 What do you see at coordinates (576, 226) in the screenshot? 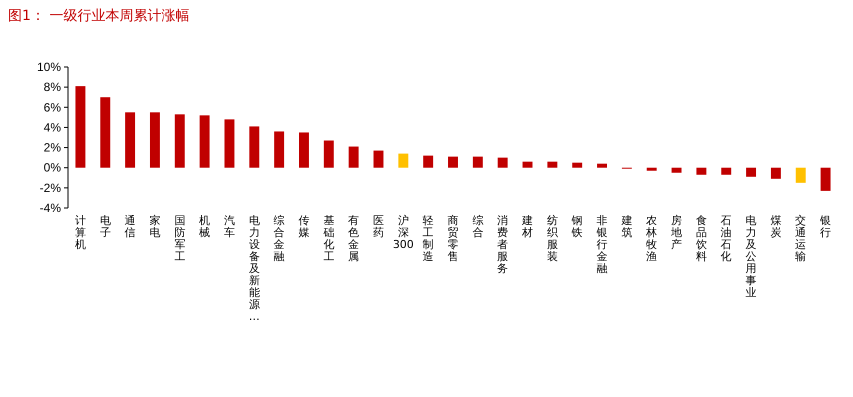
I see `x-tick-label: 钢铁` at bounding box center [576, 226].